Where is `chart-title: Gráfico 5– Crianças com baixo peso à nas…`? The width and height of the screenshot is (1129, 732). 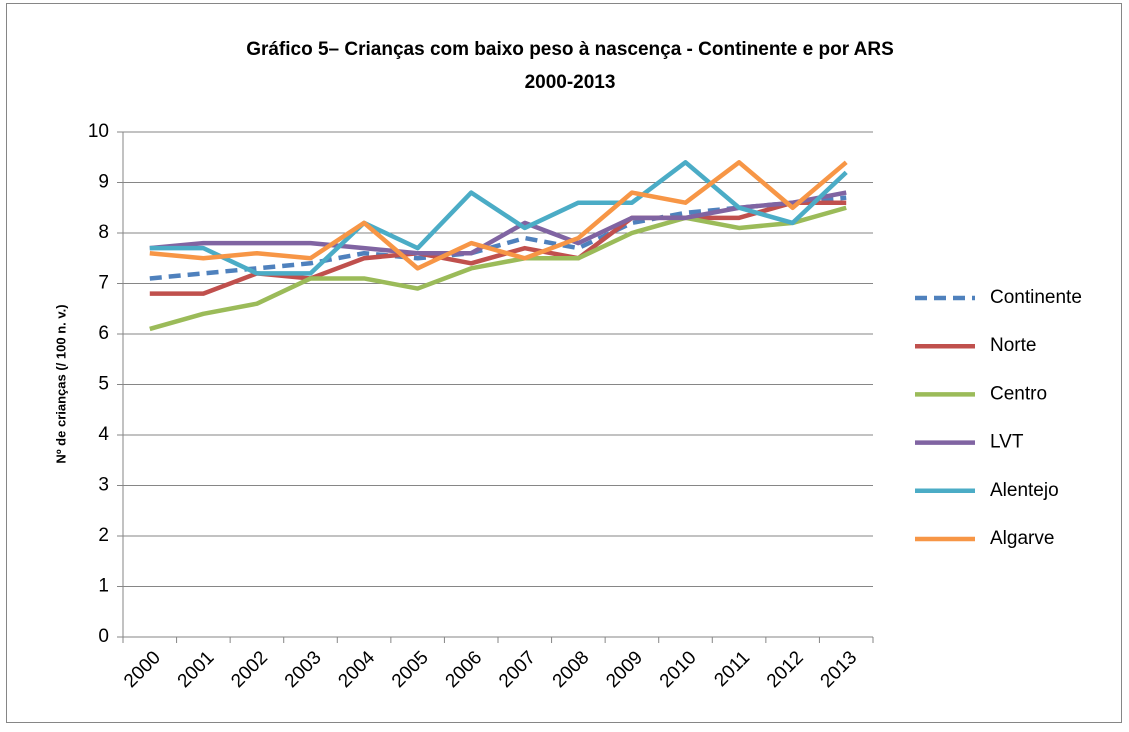 chart-title: Gráfico 5– Crianças com baixo peso à nas… is located at coordinates (570, 49).